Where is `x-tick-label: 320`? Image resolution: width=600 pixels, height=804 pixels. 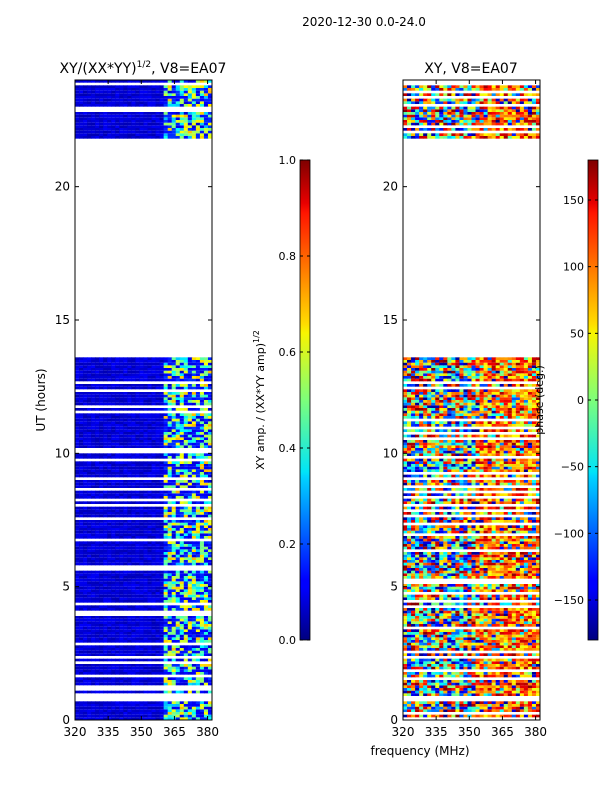
x-tick-label: 320 is located at coordinates (75, 732).